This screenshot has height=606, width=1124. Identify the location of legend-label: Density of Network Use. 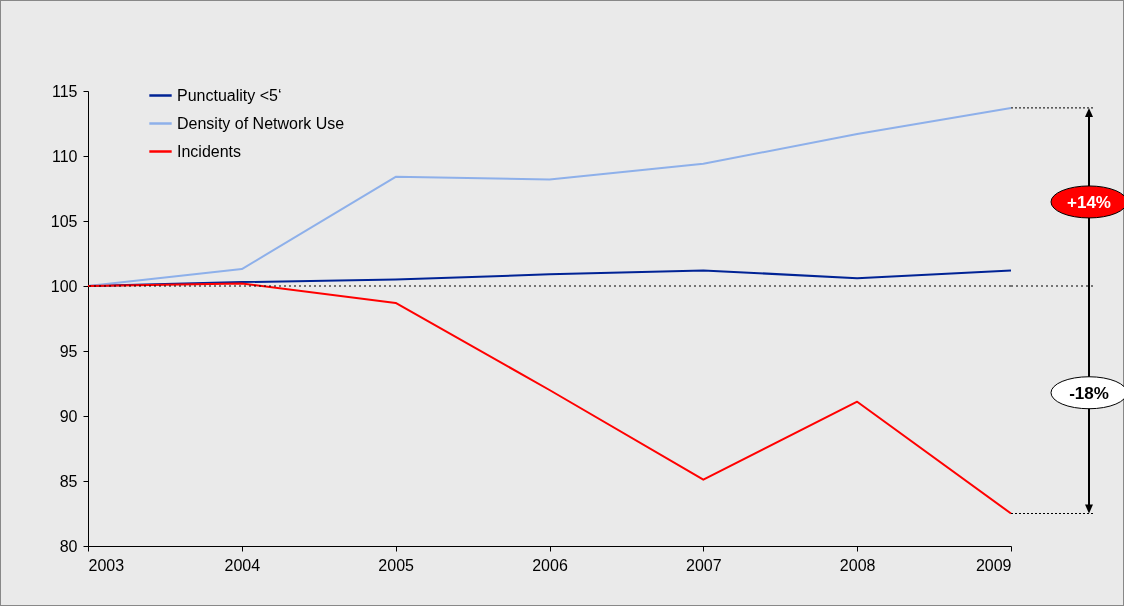
(261, 123).